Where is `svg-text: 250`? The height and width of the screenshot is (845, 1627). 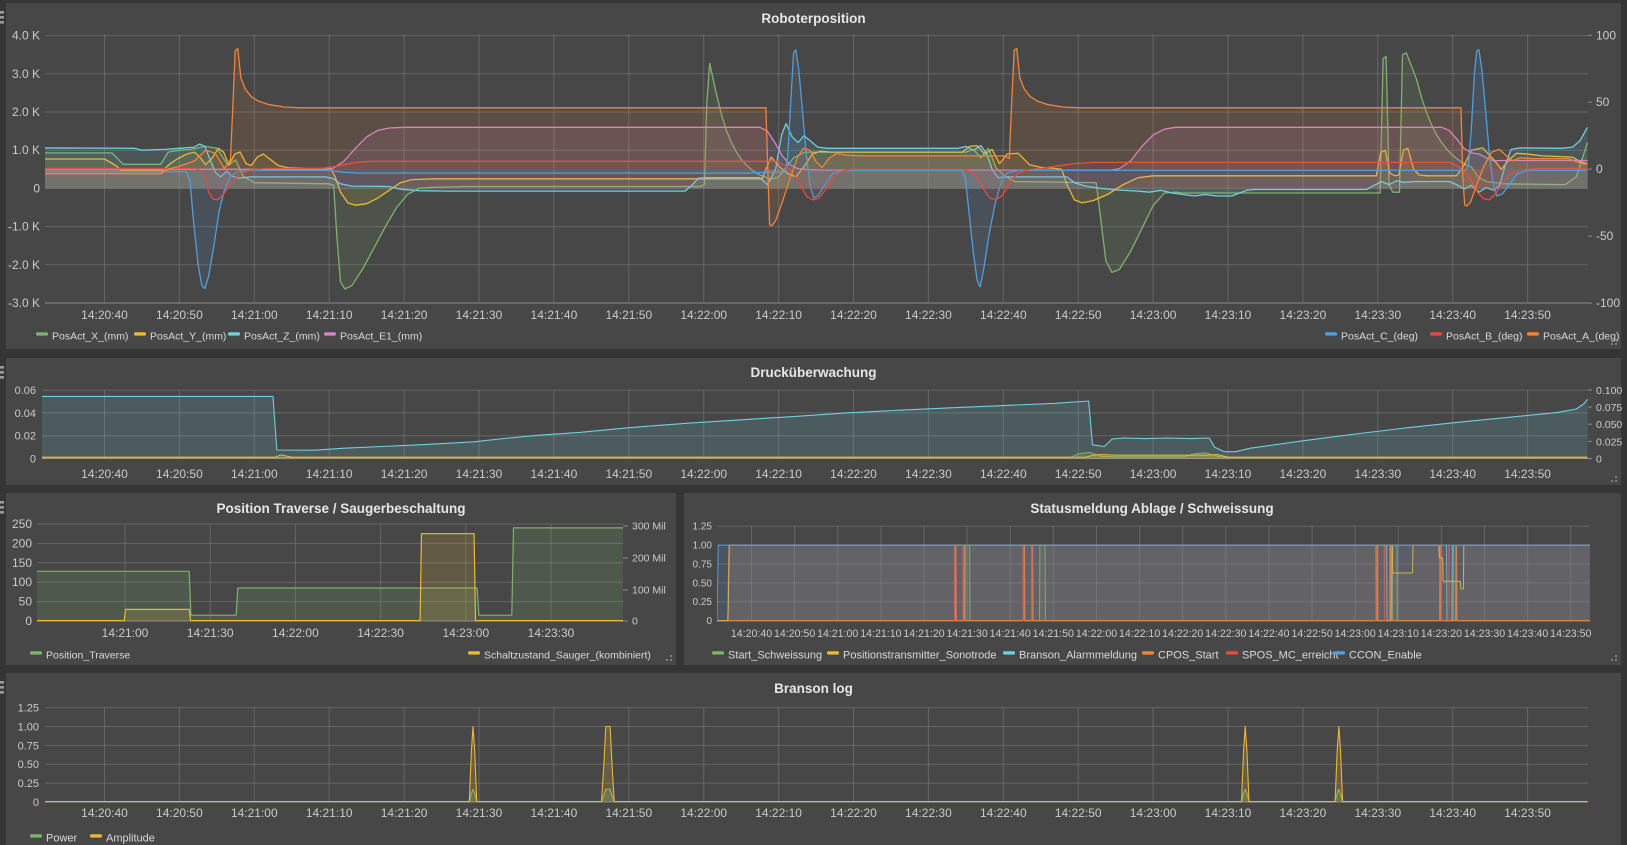 svg-text: 250 is located at coordinates (22, 524).